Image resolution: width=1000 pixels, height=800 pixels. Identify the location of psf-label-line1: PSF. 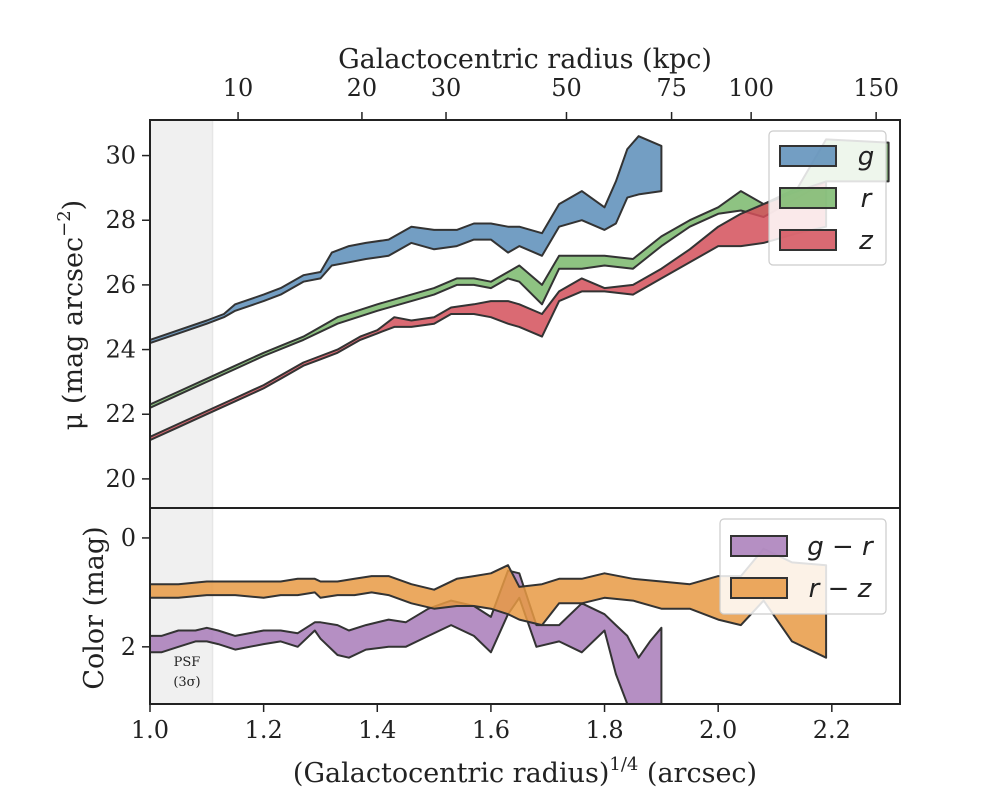
(187, 662).